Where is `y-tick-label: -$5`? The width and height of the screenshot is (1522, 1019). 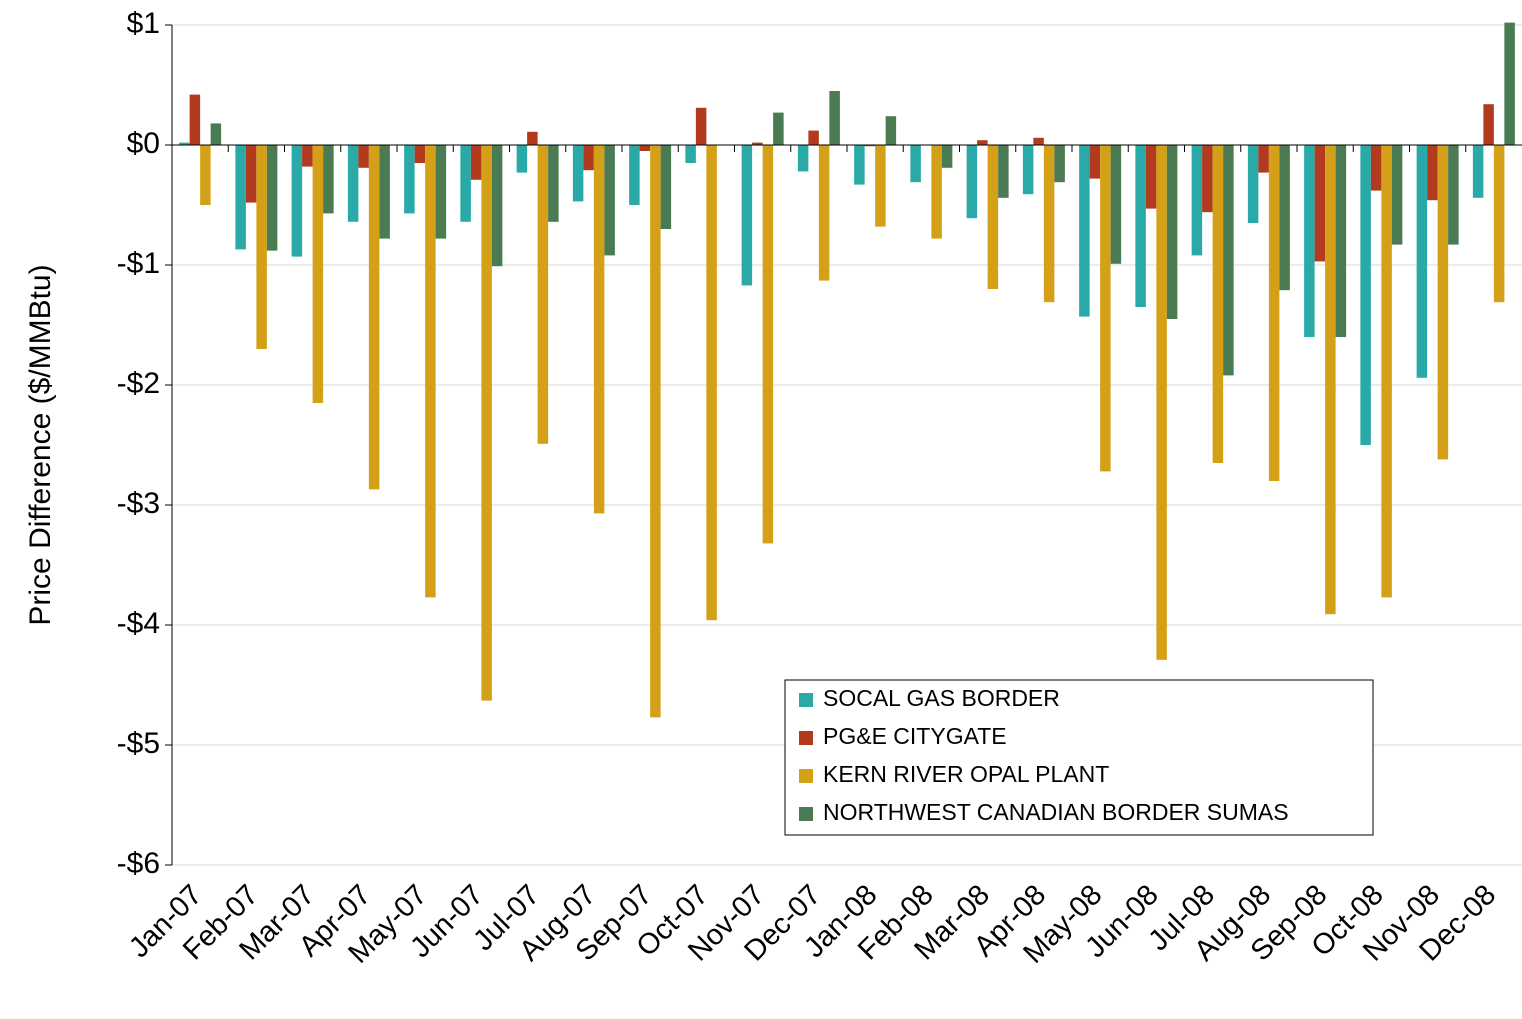
y-tick-label: -$5 is located at coordinates (138, 743).